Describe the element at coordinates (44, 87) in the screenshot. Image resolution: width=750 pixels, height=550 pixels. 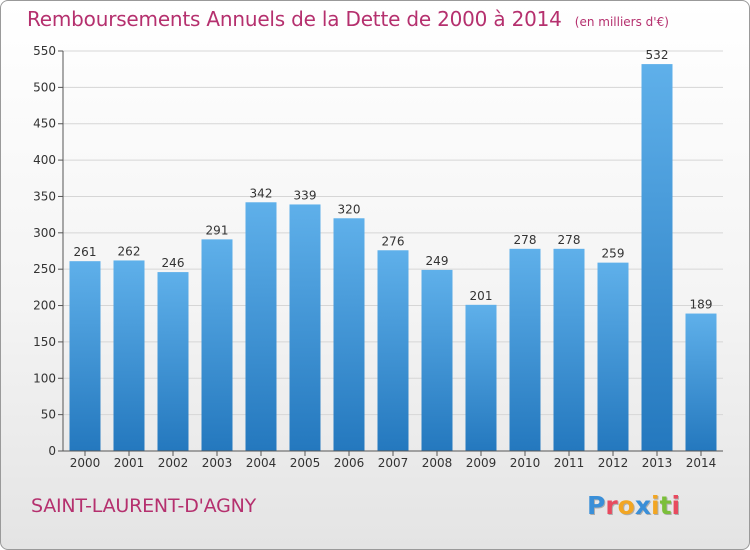
I see `y-tick-label: 500` at that location.